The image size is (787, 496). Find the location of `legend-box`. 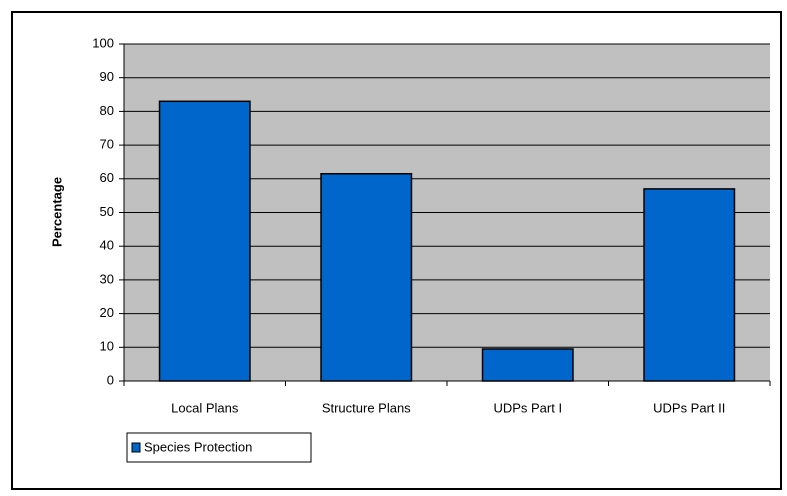

legend-box is located at coordinates (219, 447).